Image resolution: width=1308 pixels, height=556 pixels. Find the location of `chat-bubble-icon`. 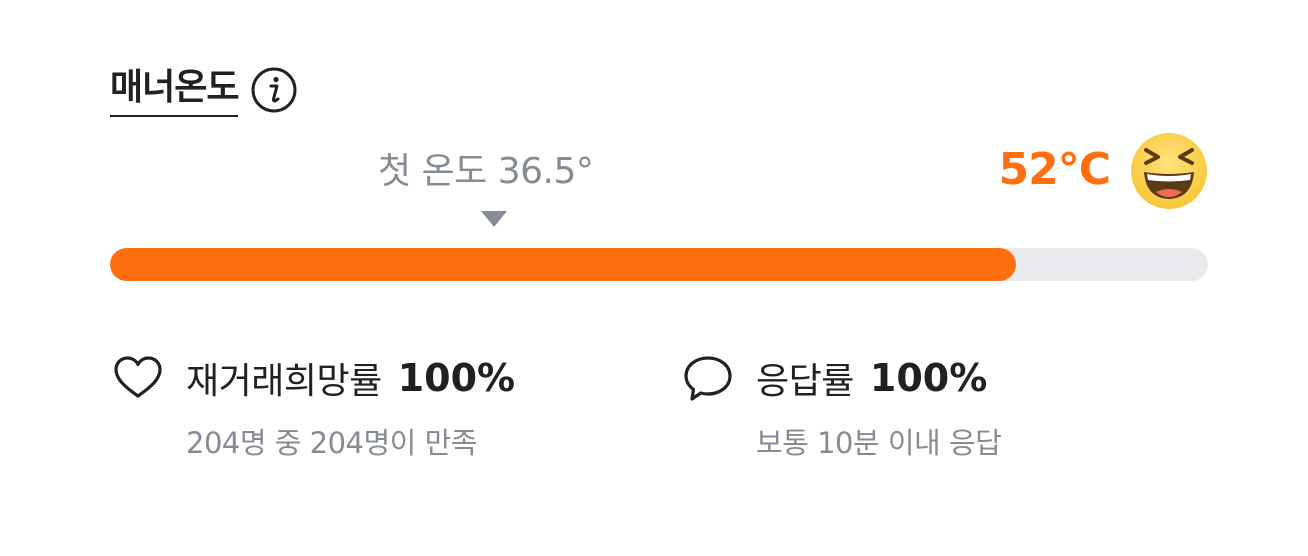

chat-bubble-icon is located at coordinates (708, 378).